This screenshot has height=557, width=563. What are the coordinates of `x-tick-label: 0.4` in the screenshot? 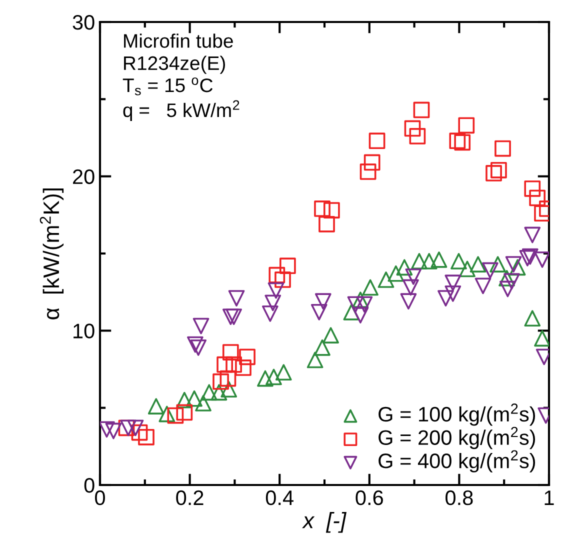 It's located at (280, 498).